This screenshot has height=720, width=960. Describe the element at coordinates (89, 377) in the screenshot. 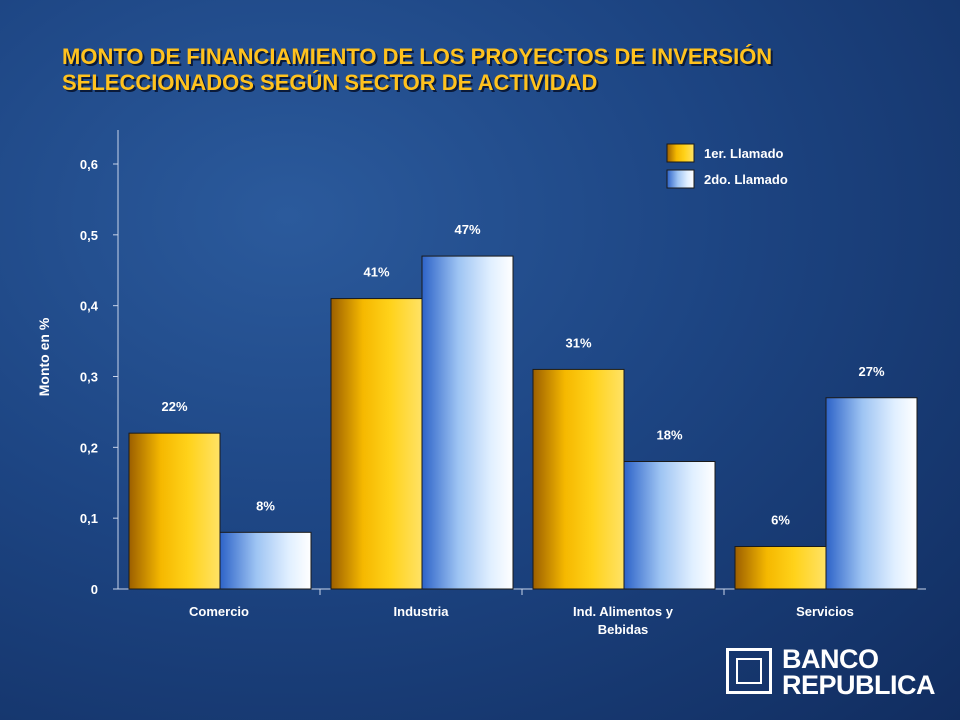

I see `y-tick-label: 0,3` at that location.